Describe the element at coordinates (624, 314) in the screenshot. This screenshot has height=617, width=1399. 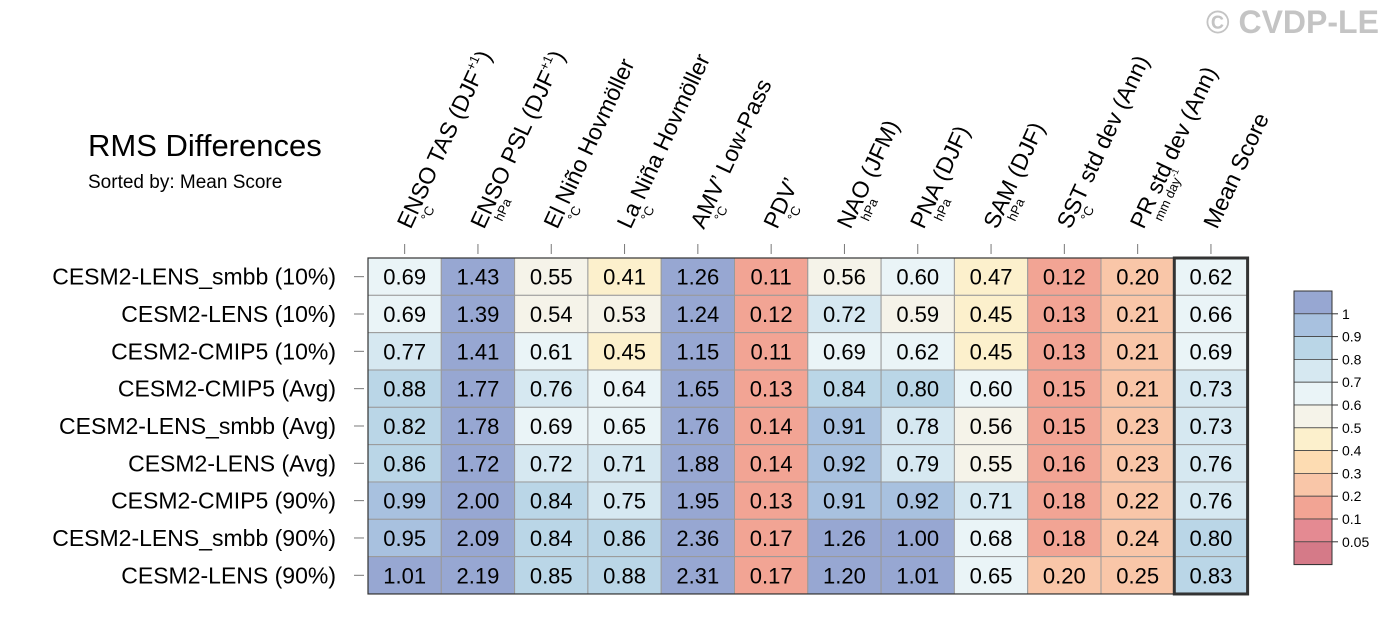
I see `cell-value: 0.53` at that location.